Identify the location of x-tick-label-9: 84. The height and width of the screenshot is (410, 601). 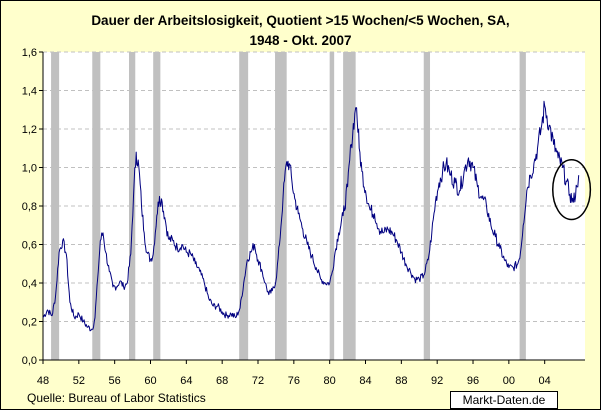
(365, 381).